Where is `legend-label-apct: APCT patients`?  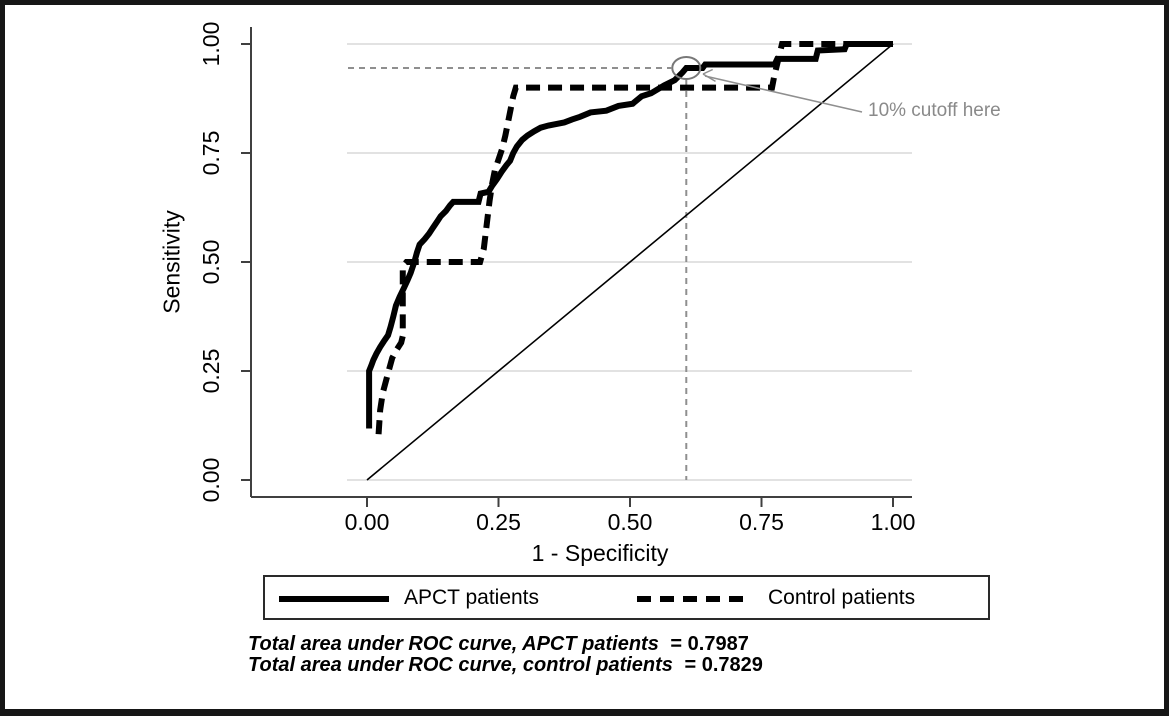
legend-label-apct: APCT patients is located at coordinates (472, 597).